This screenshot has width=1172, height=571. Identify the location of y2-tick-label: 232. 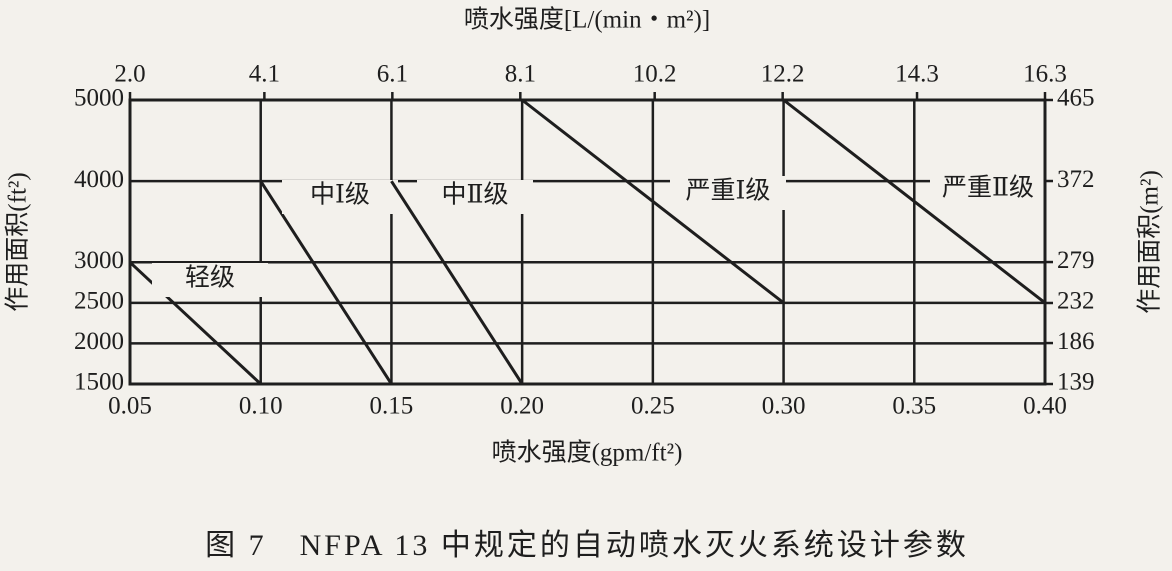
(1076, 301).